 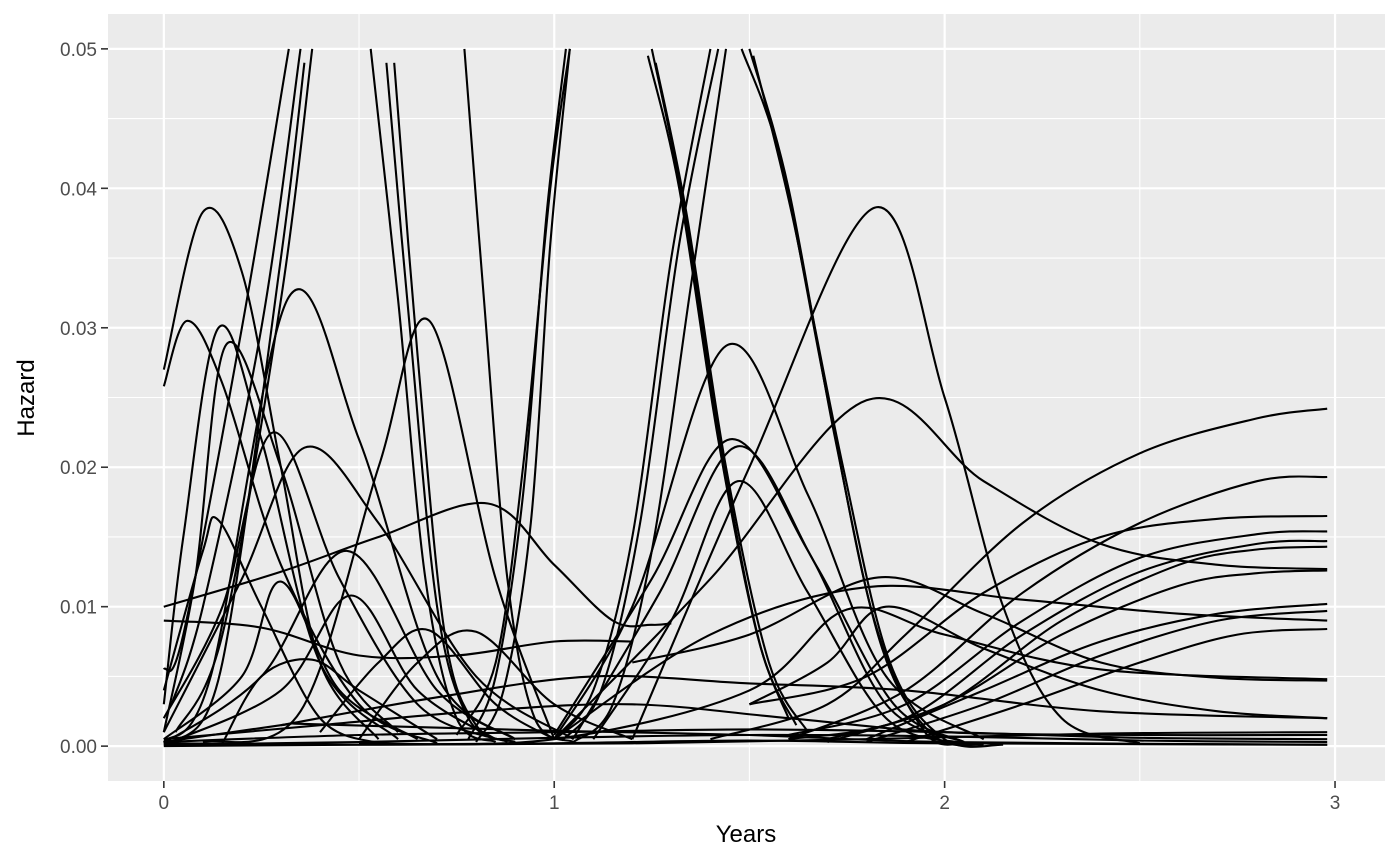 I want to click on x-axis: 0 1 2 3, so click(x=750, y=797).